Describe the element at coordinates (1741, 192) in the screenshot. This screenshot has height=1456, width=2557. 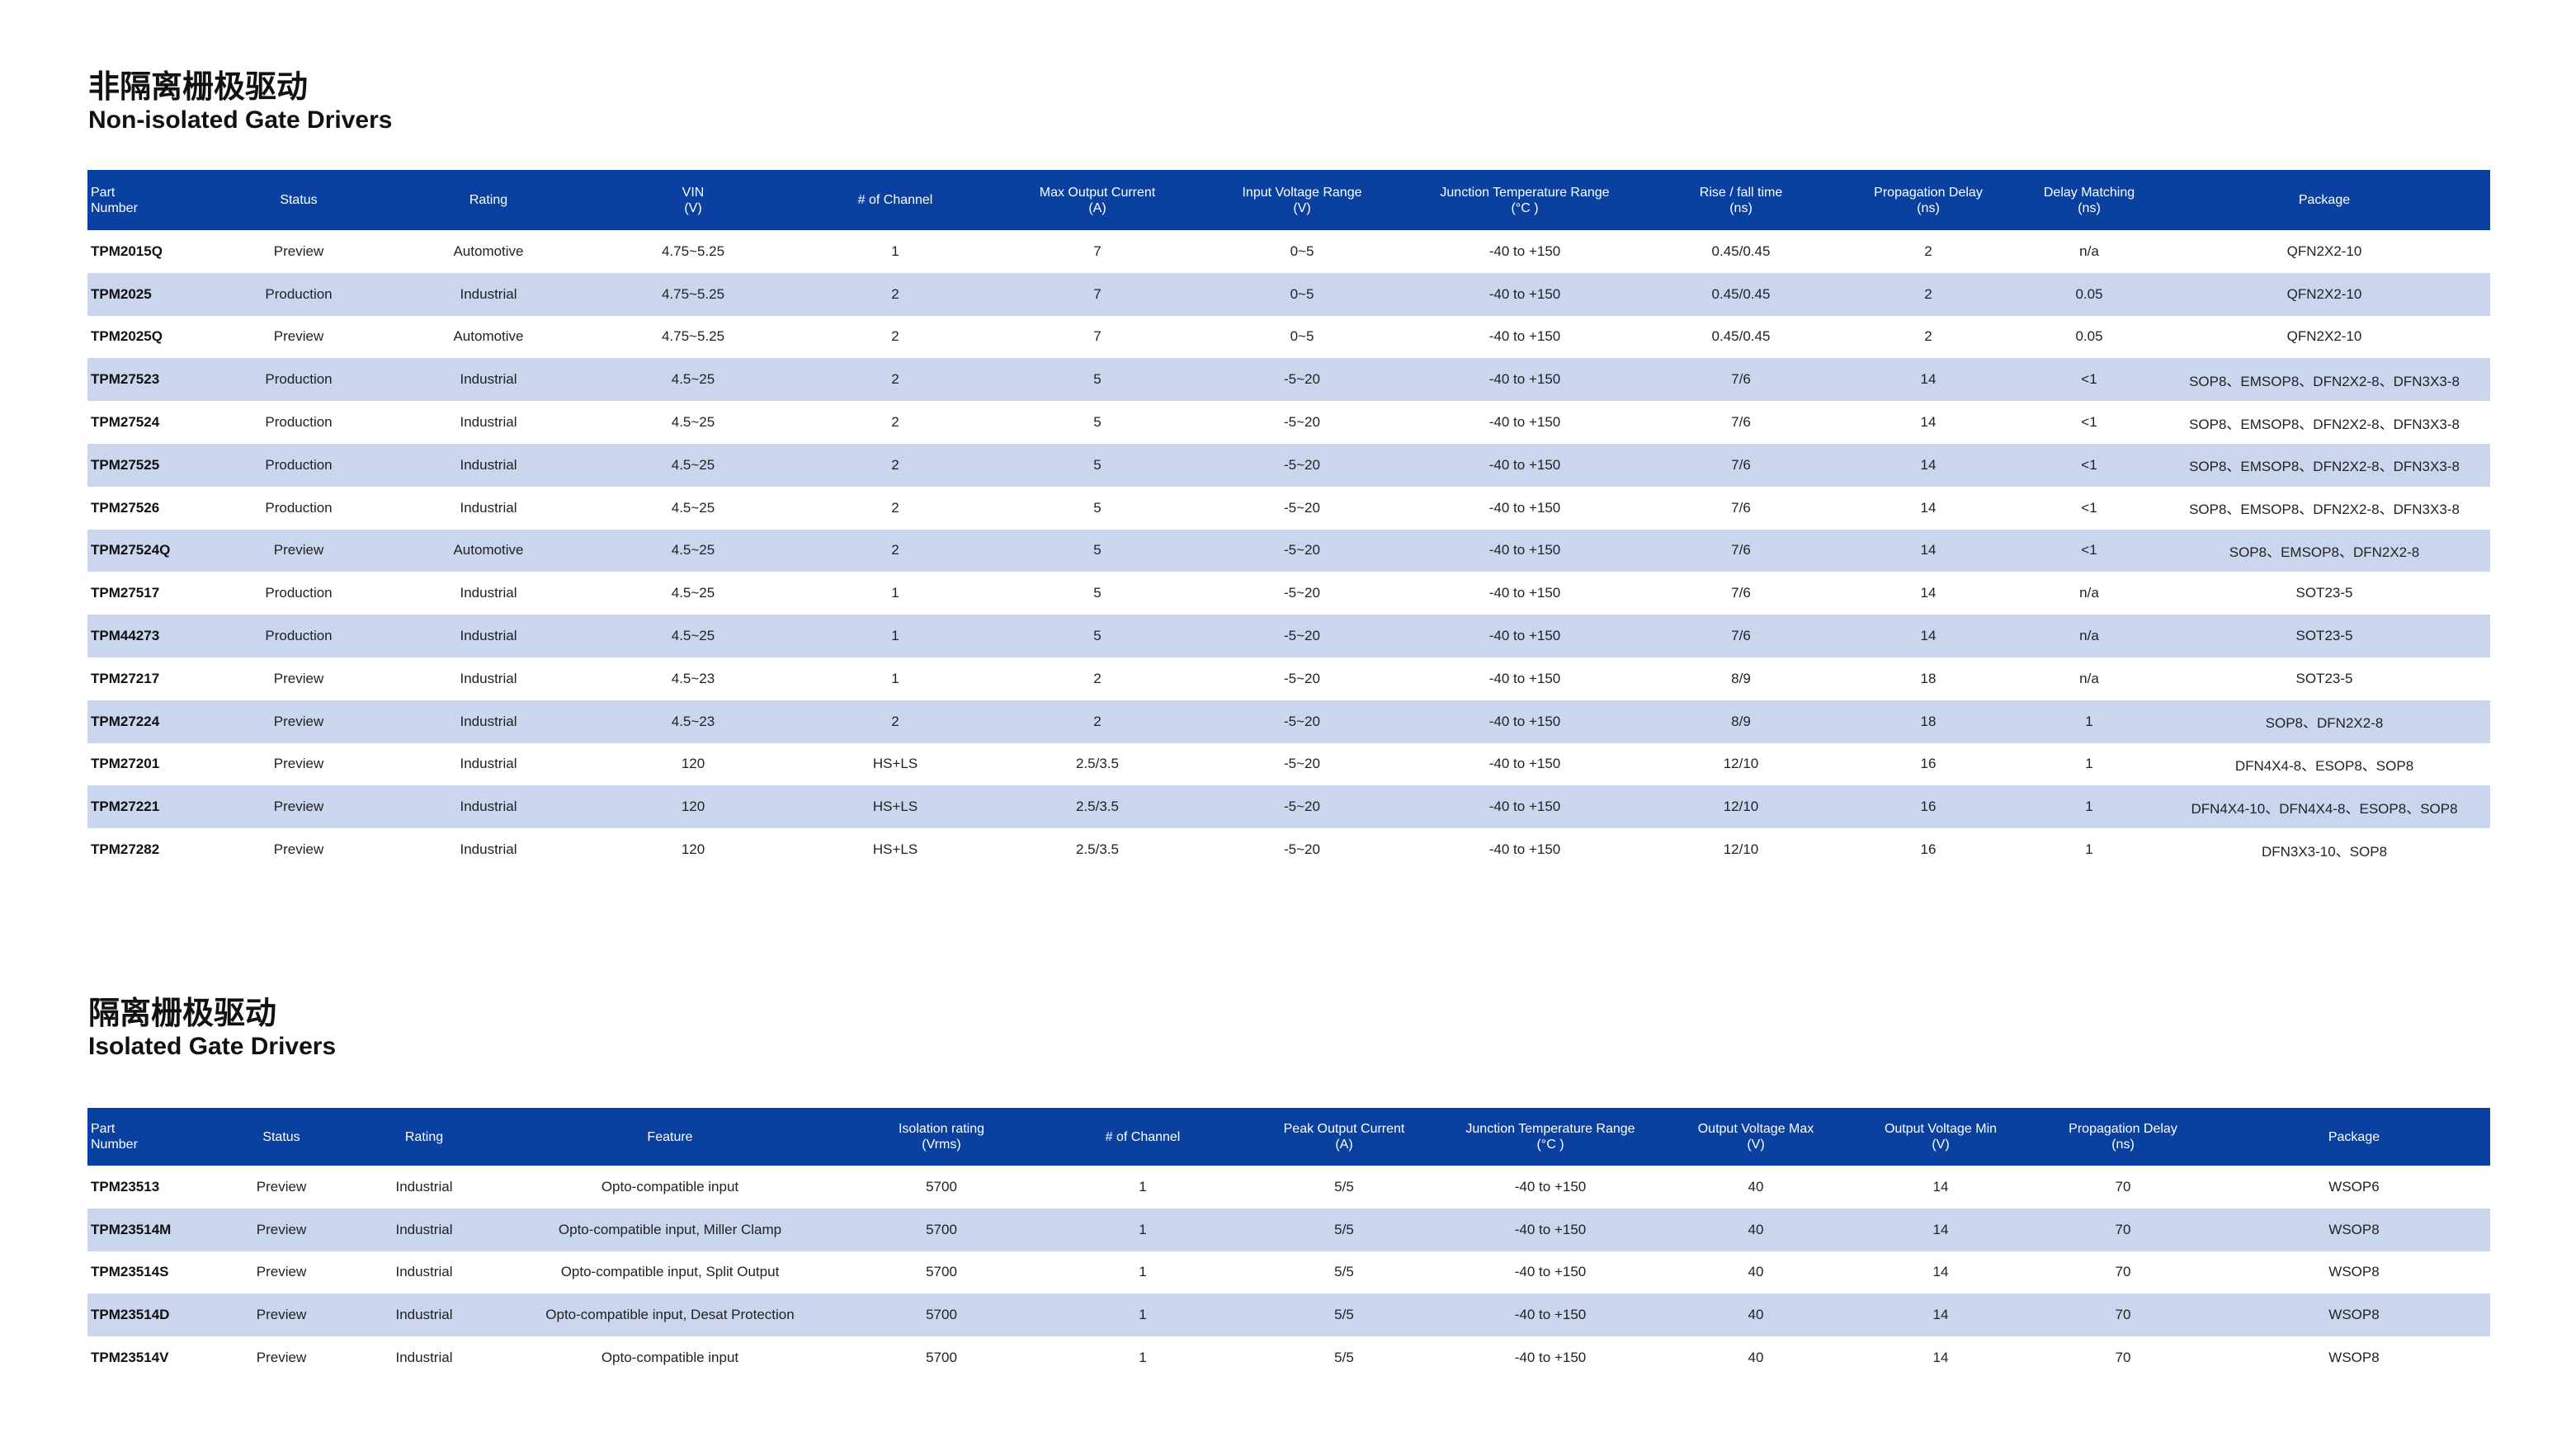
I see `column-header-line: Rise / fall time` at that location.